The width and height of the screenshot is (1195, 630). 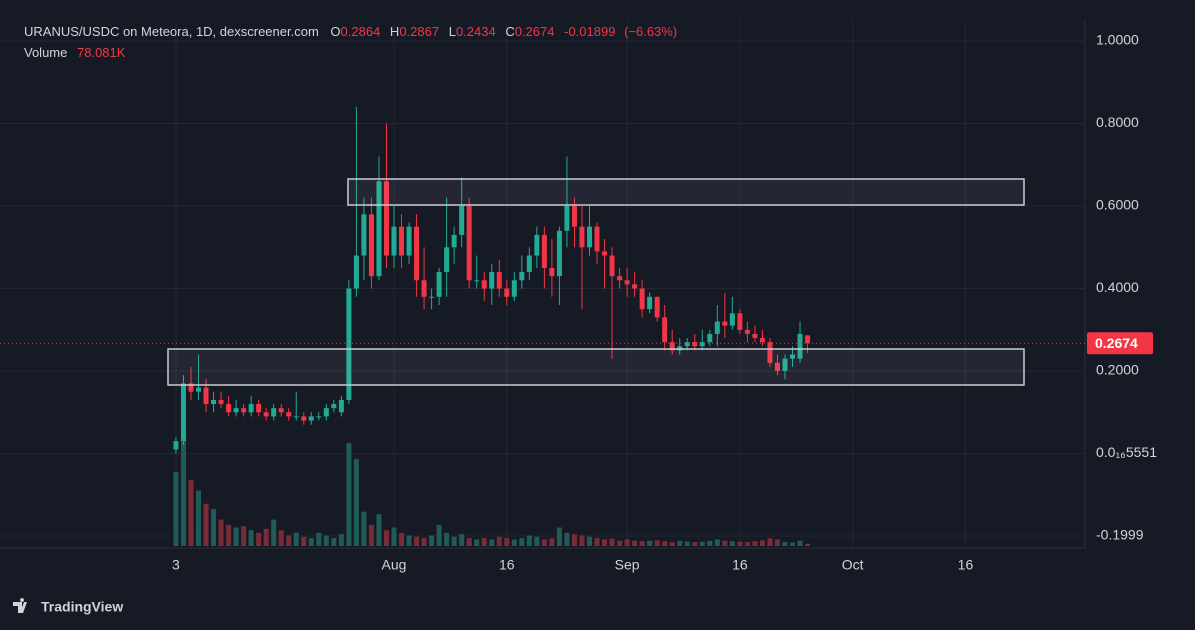 What do you see at coordinates (75, 52) in the screenshot?
I see `volume-header: Volume 78.081K` at bounding box center [75, 52].